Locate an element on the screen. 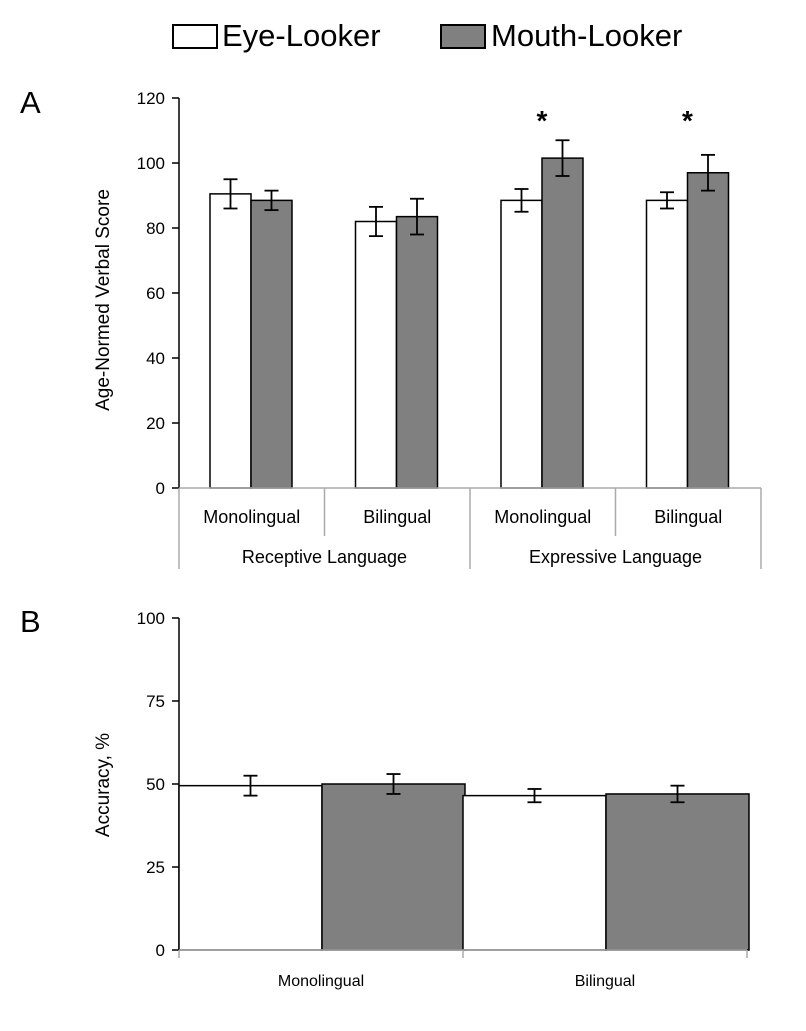 Image resolution: width=806 pixels, height=1031 pixels. y-tick-label: 75 is located at coordinates (155, 701).